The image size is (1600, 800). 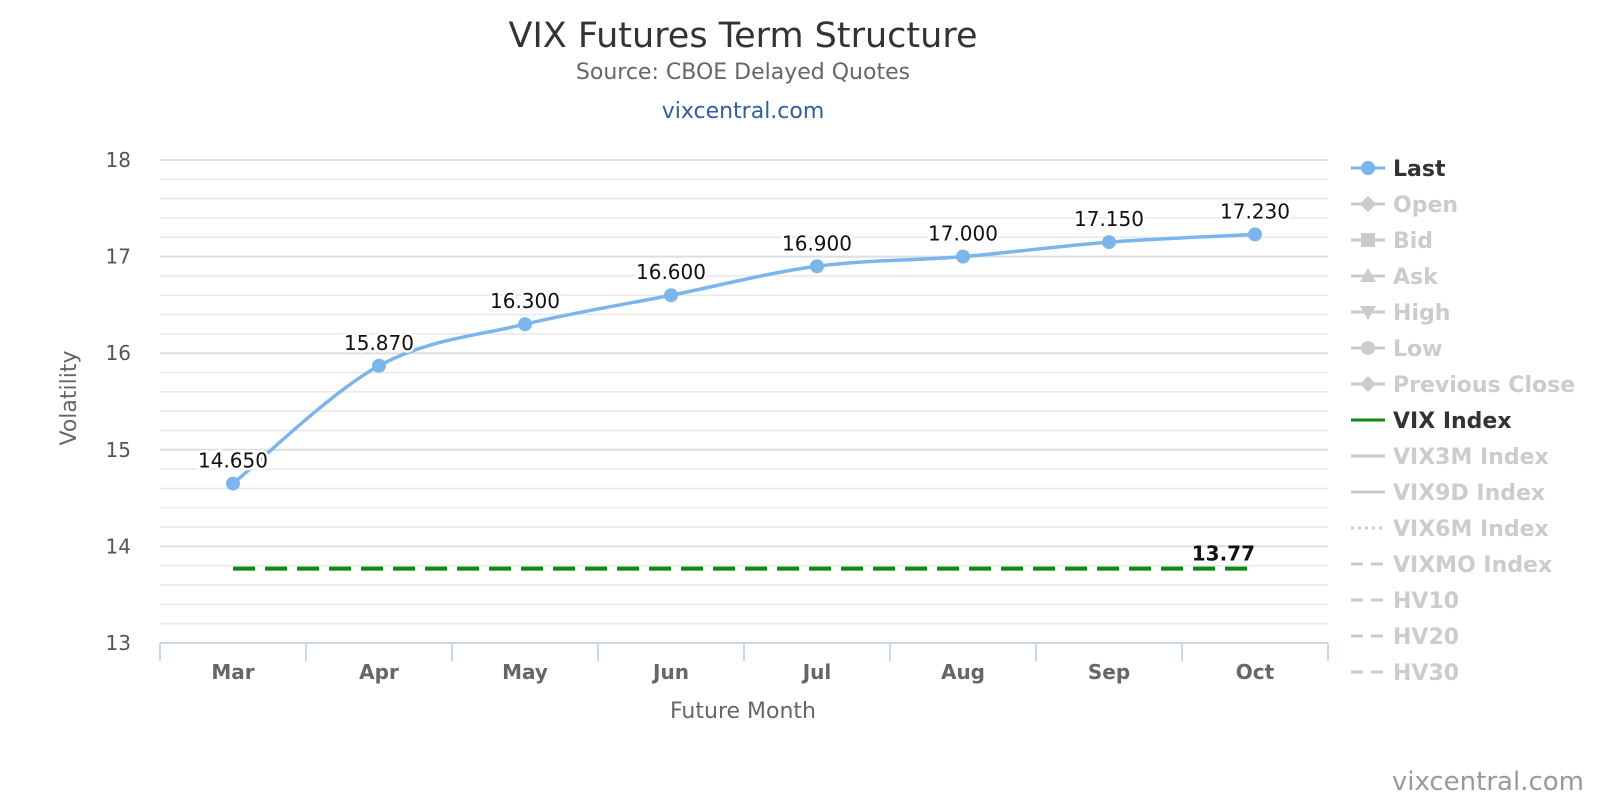 What do you see at coordinates (1426, 601) in the screenshot?
I see `legend-label: HV10` at bounding box center [1426, 601].